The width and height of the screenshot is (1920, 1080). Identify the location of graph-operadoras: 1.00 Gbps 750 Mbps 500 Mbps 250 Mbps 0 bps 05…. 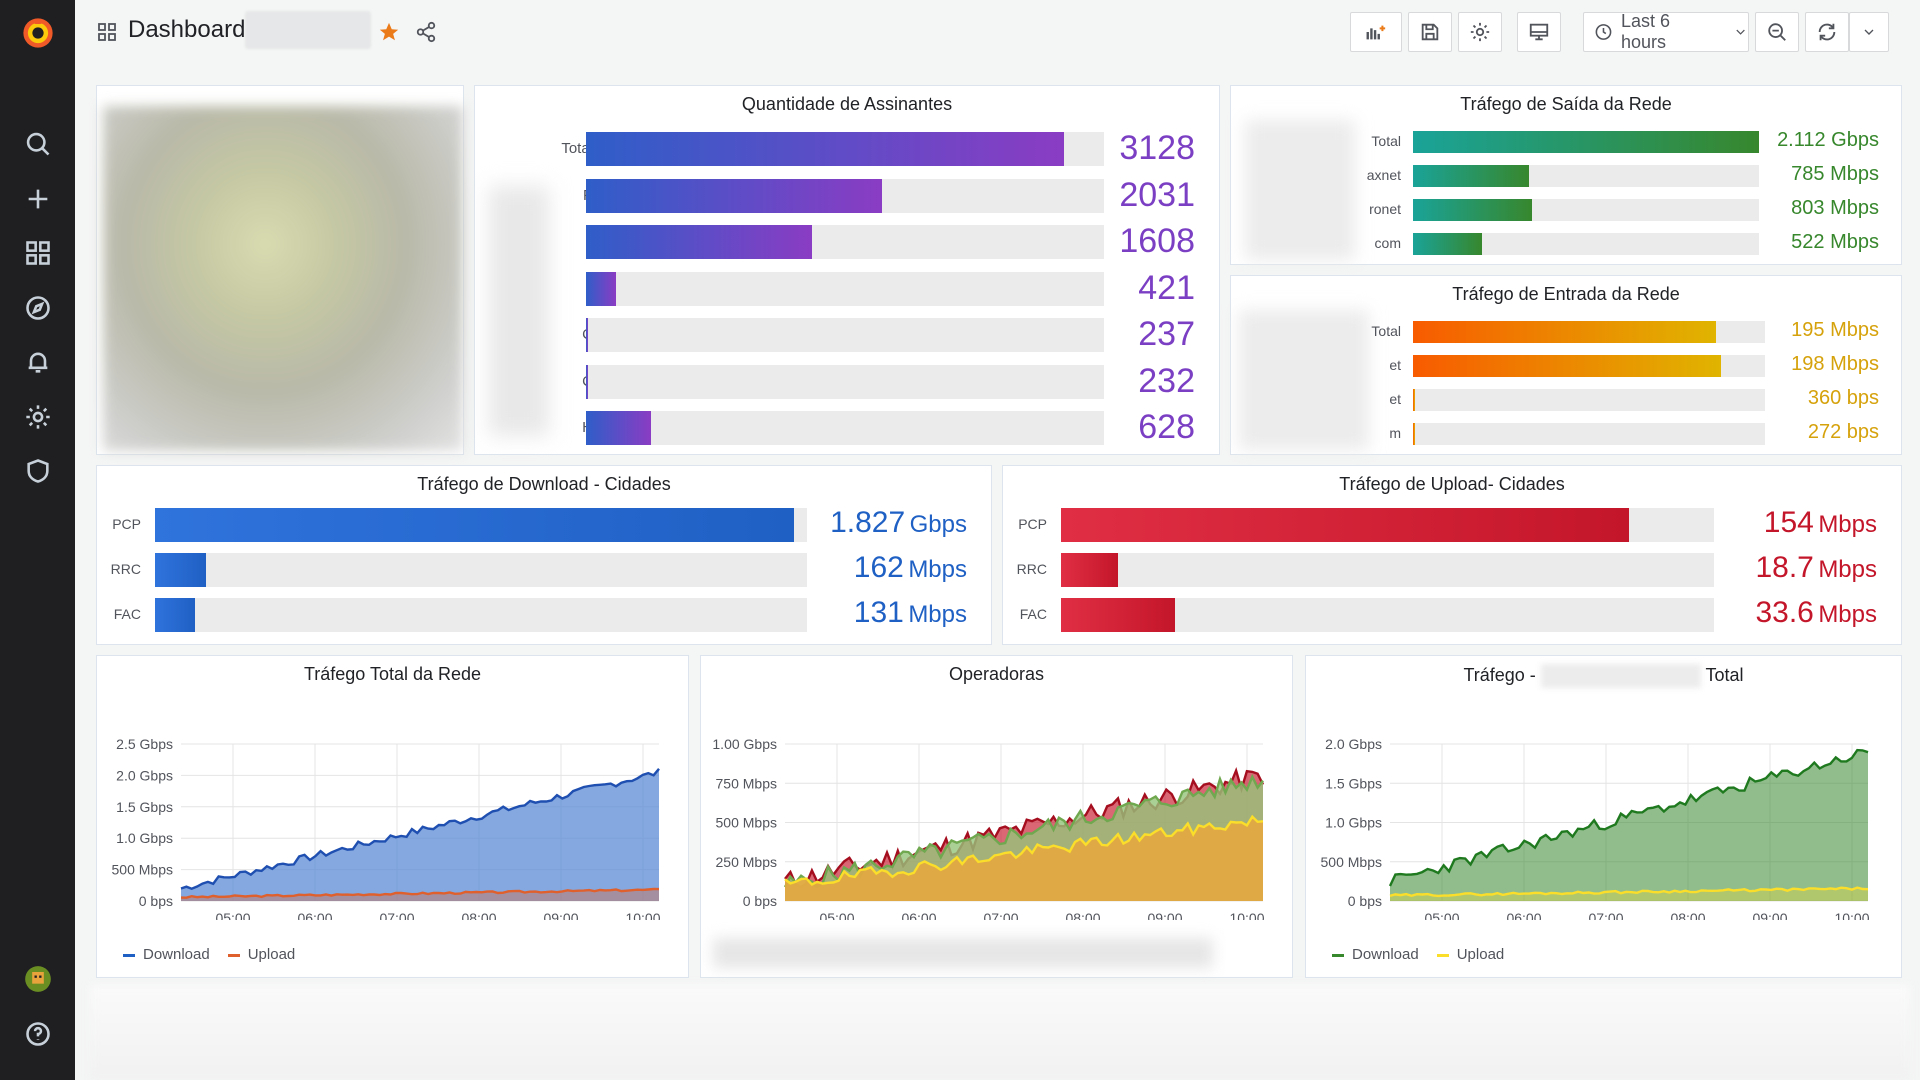
(997, 805).